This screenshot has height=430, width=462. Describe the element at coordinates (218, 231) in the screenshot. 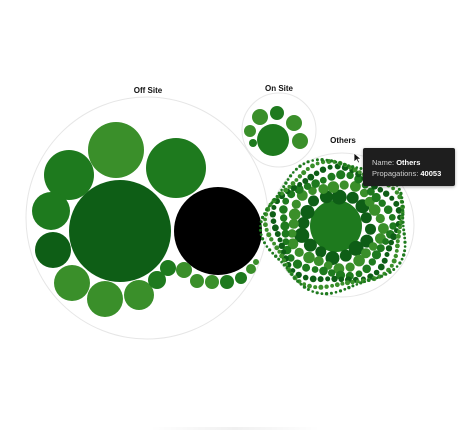

I see `leaf-bubble-highlighted` at that location.